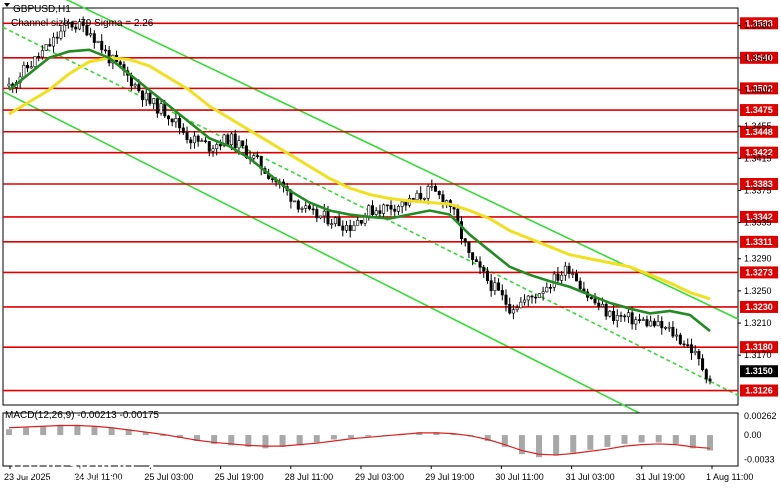  Describe the element at coordinates (82, 23) in the screenshot. I see `channel-note: Channel size = 79 Sigma = 2.26` at that location.